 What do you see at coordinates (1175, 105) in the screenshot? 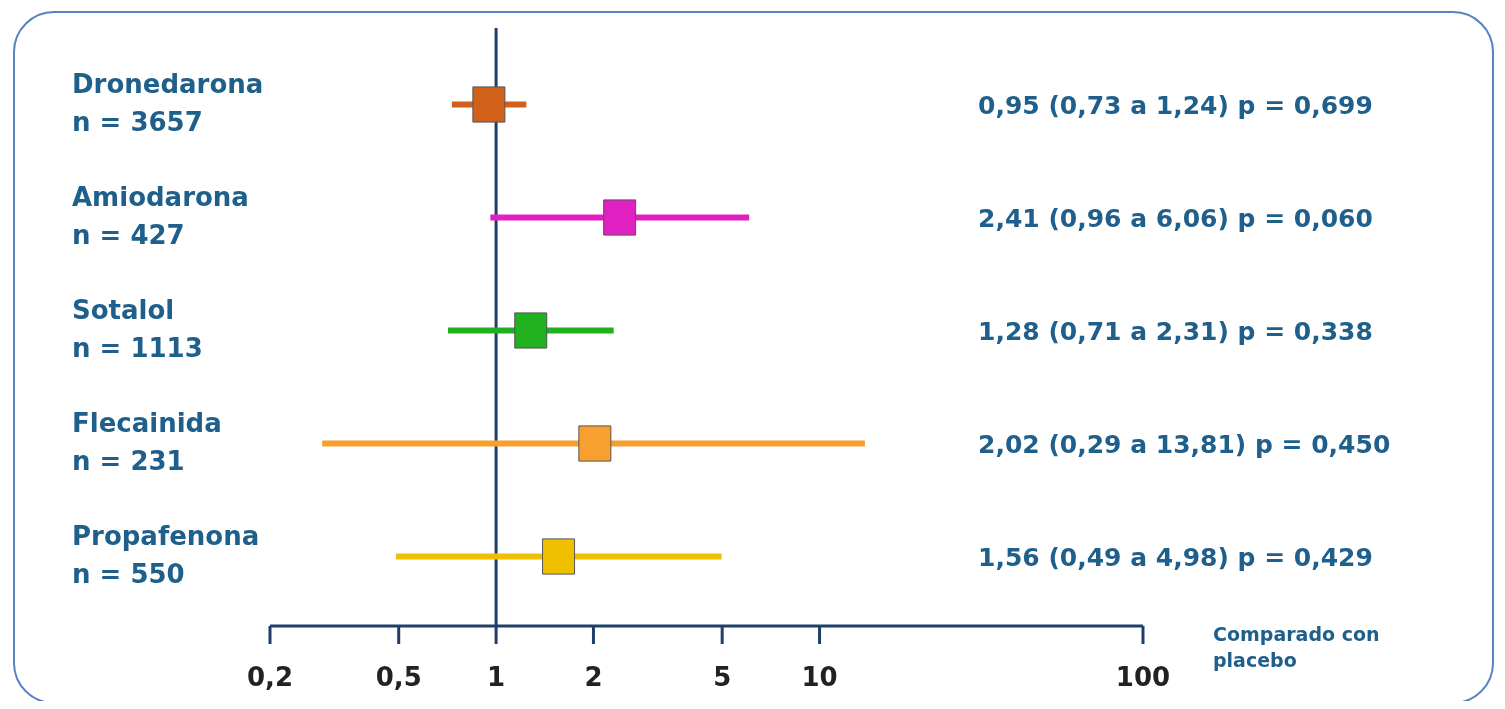
I see `annotation: 0,95 (0,73 a 1,24) p = 0,699` at bounding box center [1175, 105].